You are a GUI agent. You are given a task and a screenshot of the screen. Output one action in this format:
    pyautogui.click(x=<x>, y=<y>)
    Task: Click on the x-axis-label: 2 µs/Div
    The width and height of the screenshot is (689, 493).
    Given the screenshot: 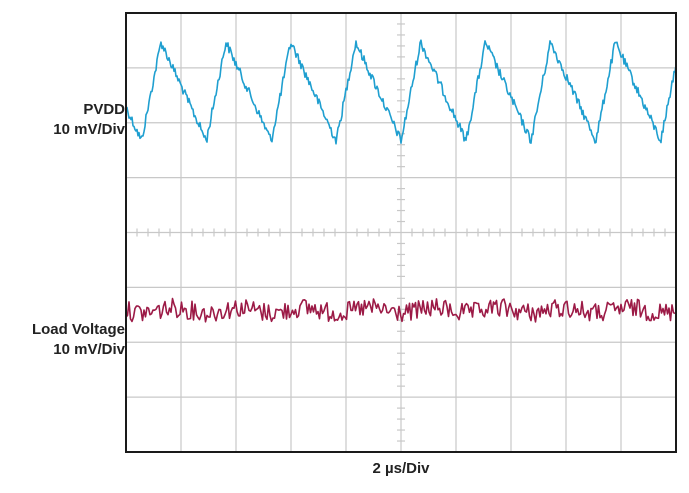 What is the action you would take?
    pyautogui.click(x=401, y=468)
    